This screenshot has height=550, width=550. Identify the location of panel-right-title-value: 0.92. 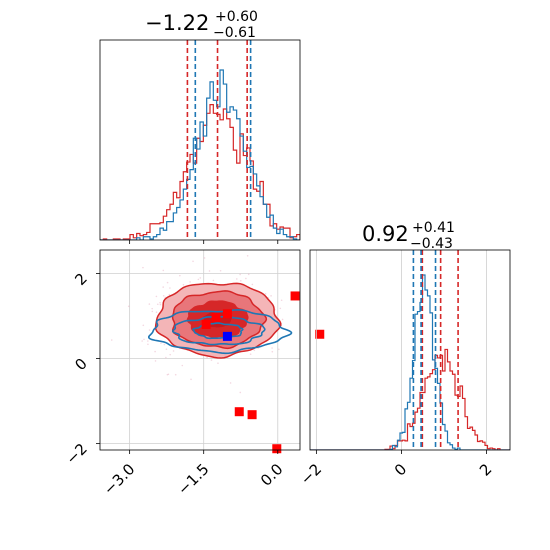
(385, 234).